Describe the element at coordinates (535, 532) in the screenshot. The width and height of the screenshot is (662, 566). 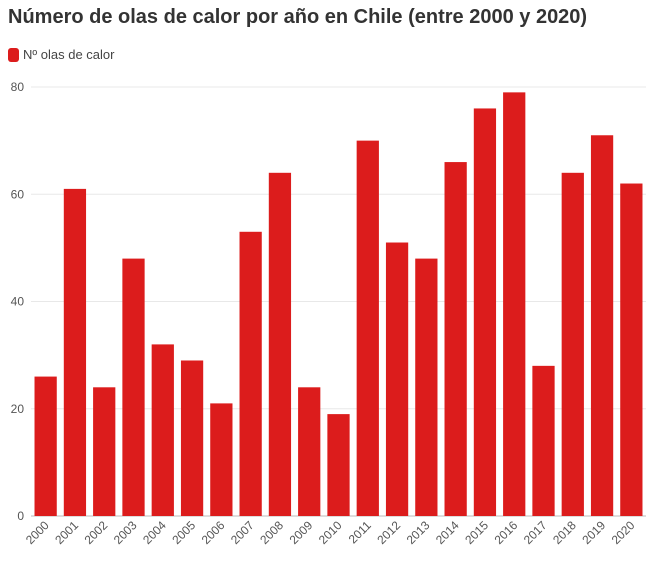
I see `x-tick-label: 2017` at that location.